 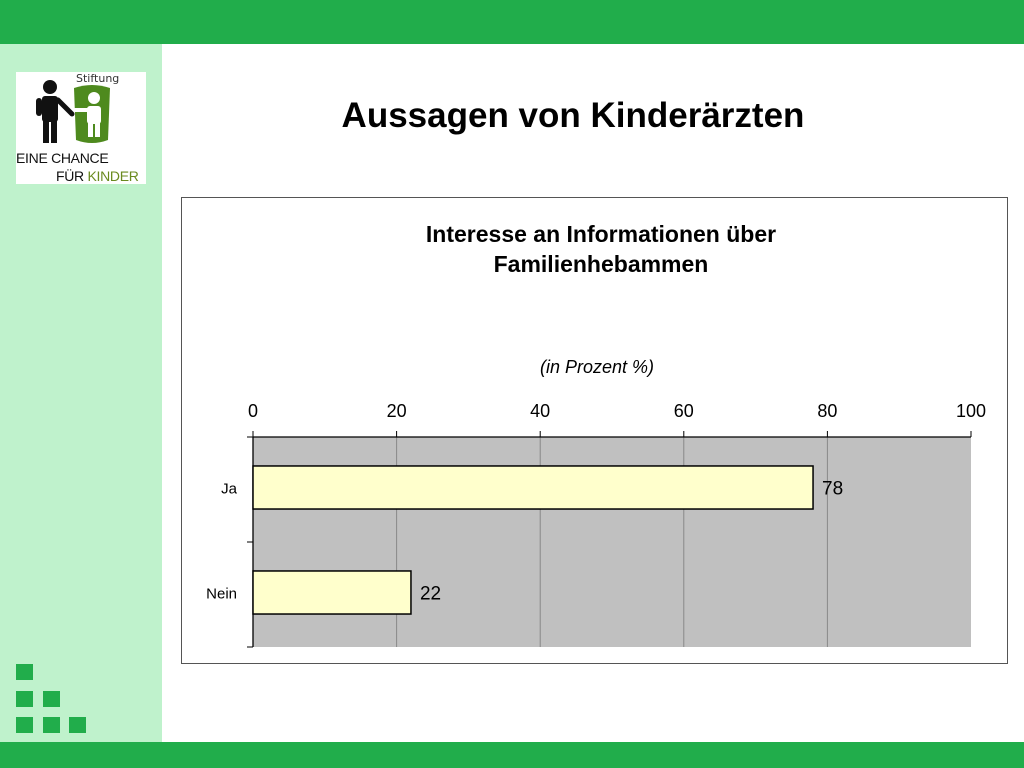 I want to click on x-tick-label: 20, so click(x=397, y=411).